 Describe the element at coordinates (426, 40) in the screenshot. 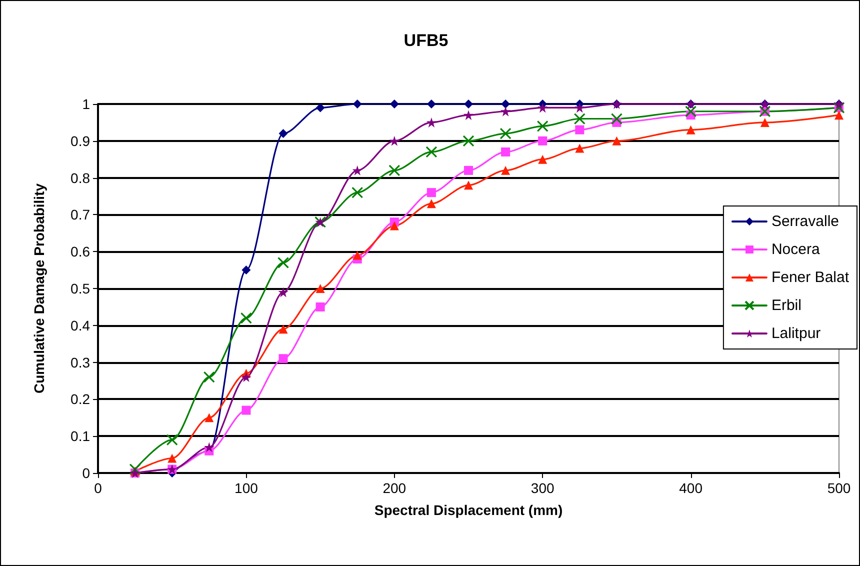

I see `chart-title: UFB5` at that location.